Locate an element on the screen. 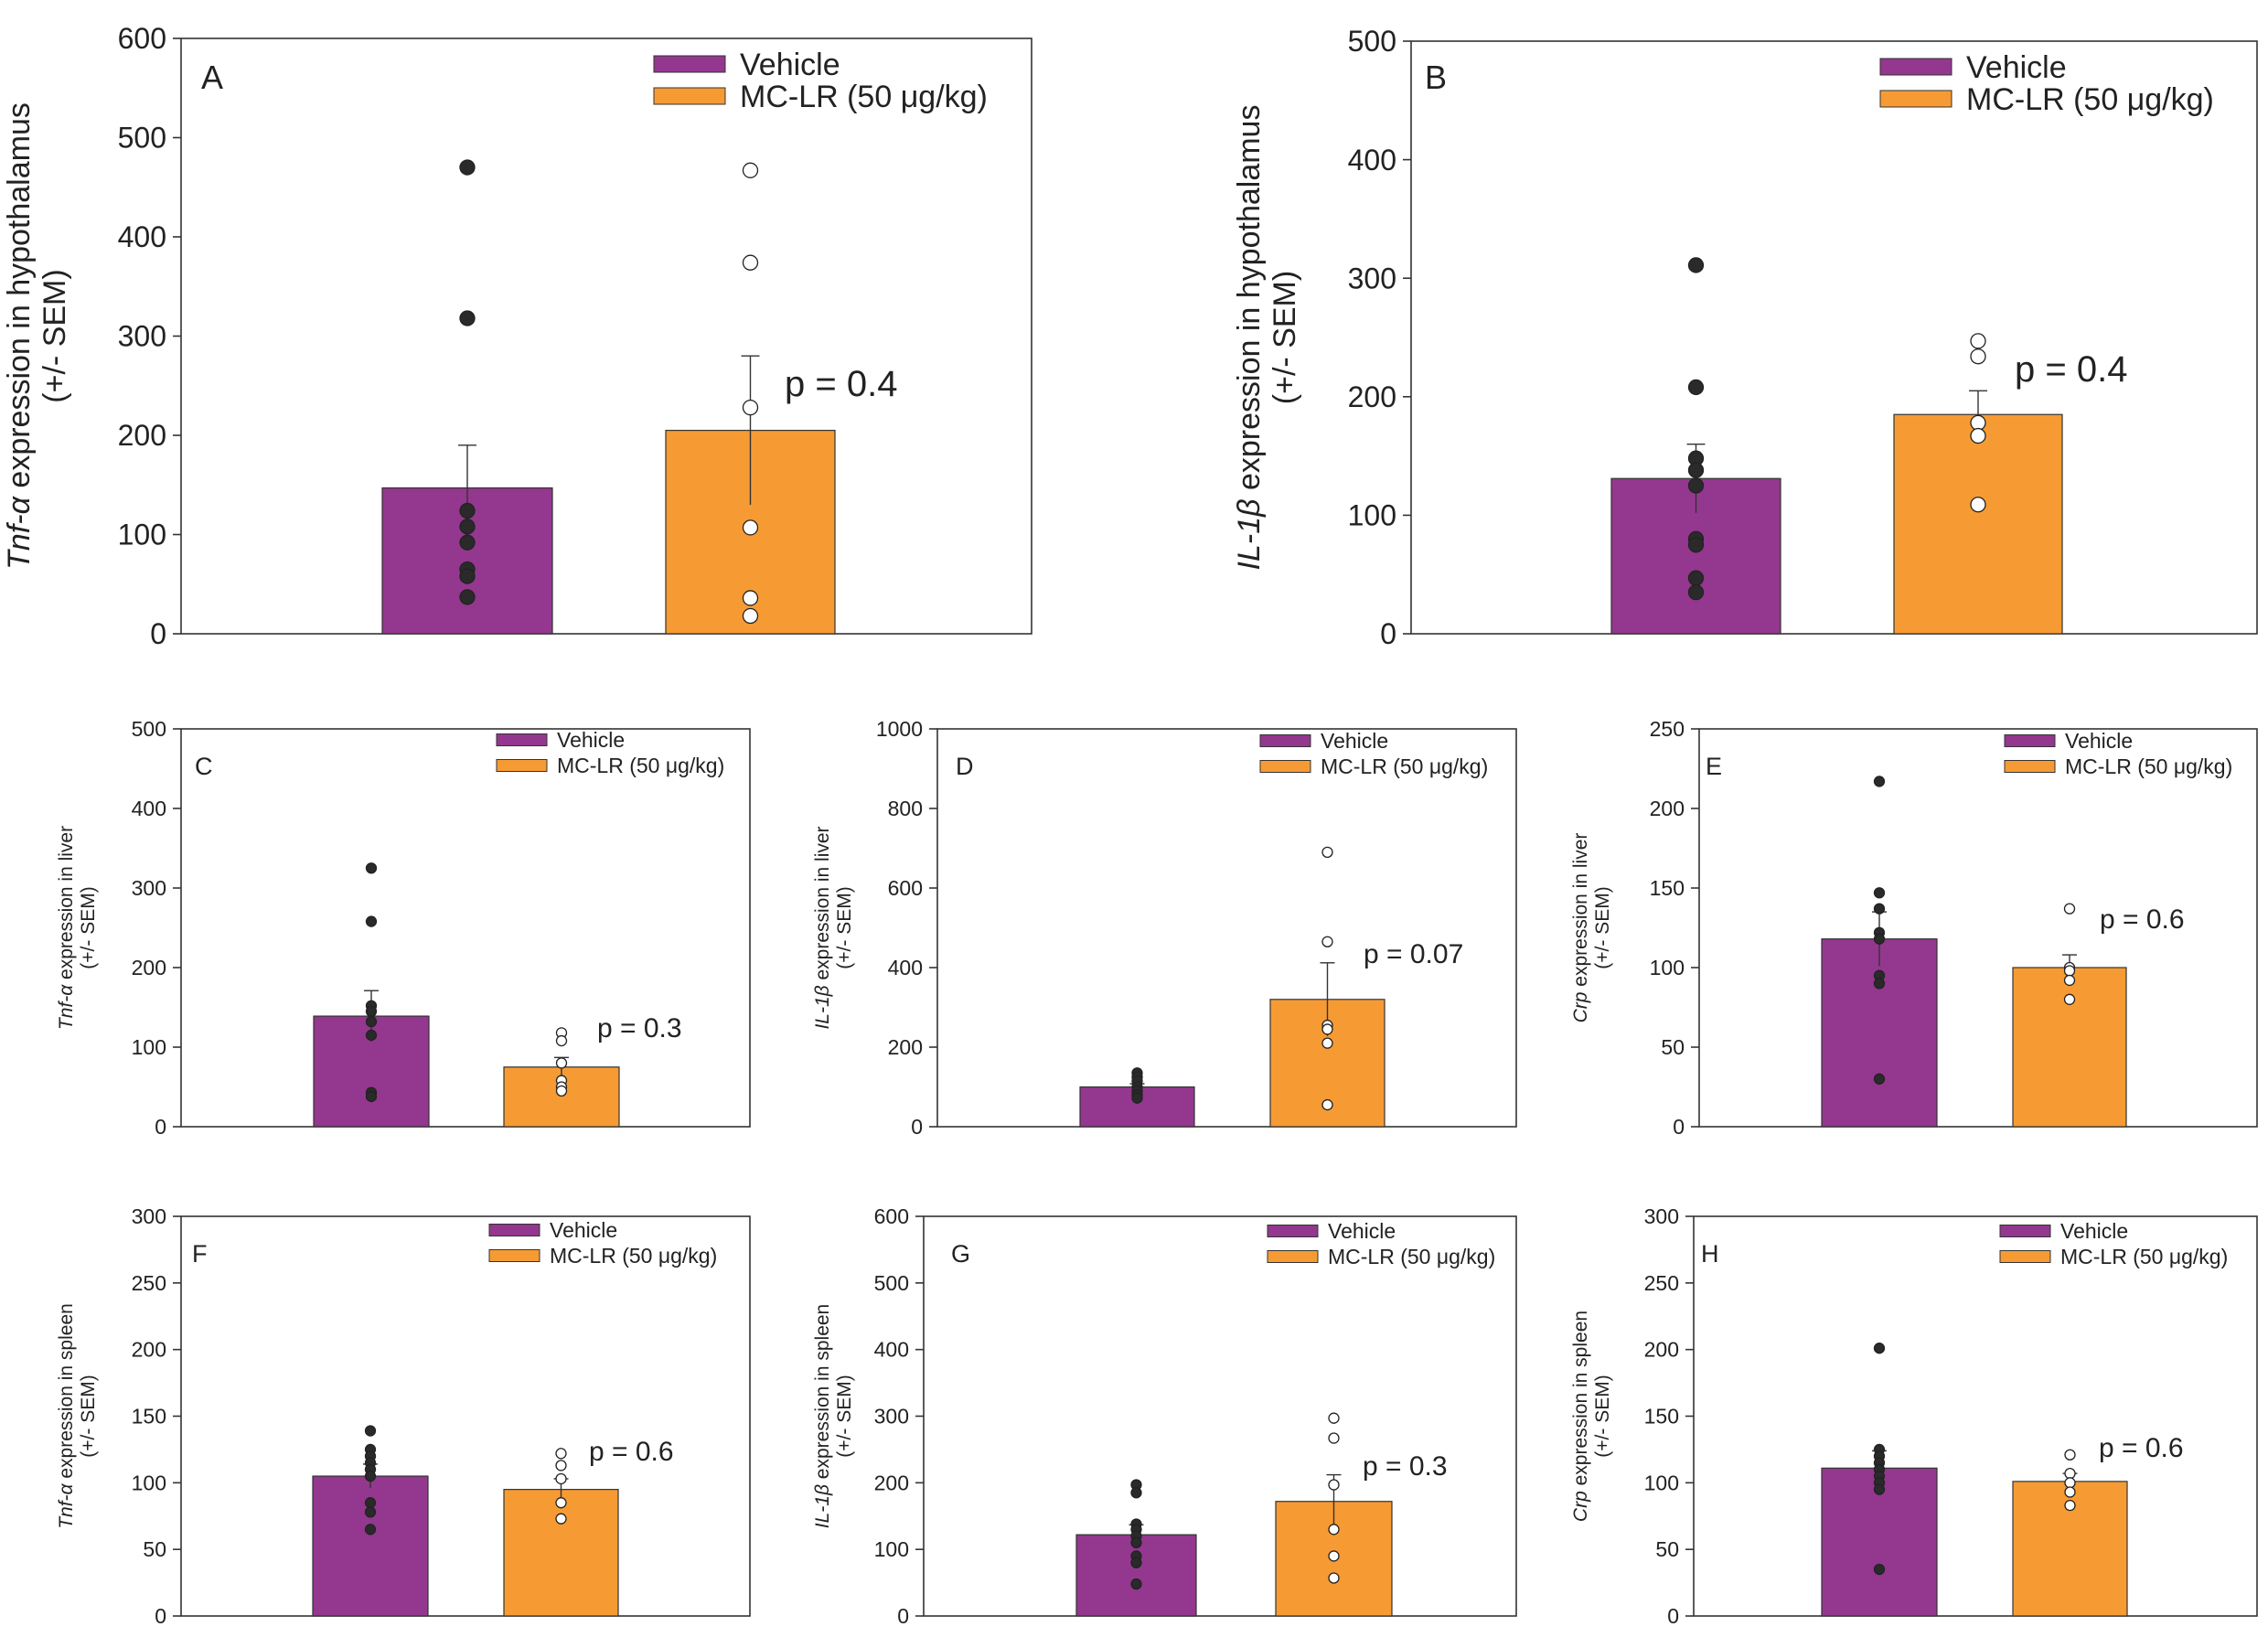  p-value: p = 0.6 is located at coordinates (631, 1452).